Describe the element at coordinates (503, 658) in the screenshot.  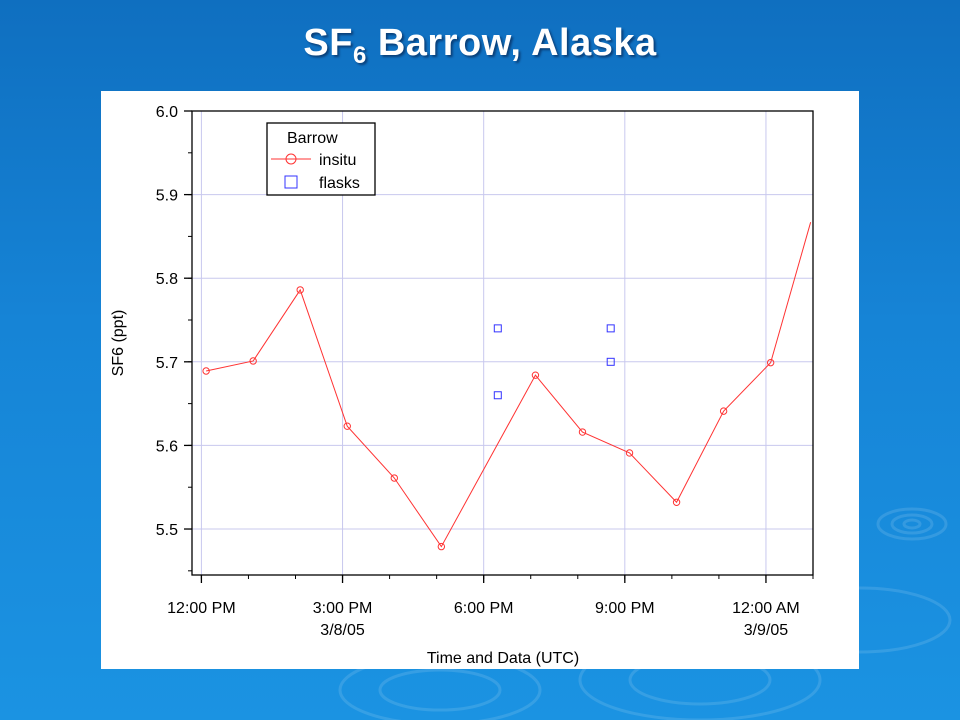
I see `x-axis-title: Time and Data (UTC)` at that location.